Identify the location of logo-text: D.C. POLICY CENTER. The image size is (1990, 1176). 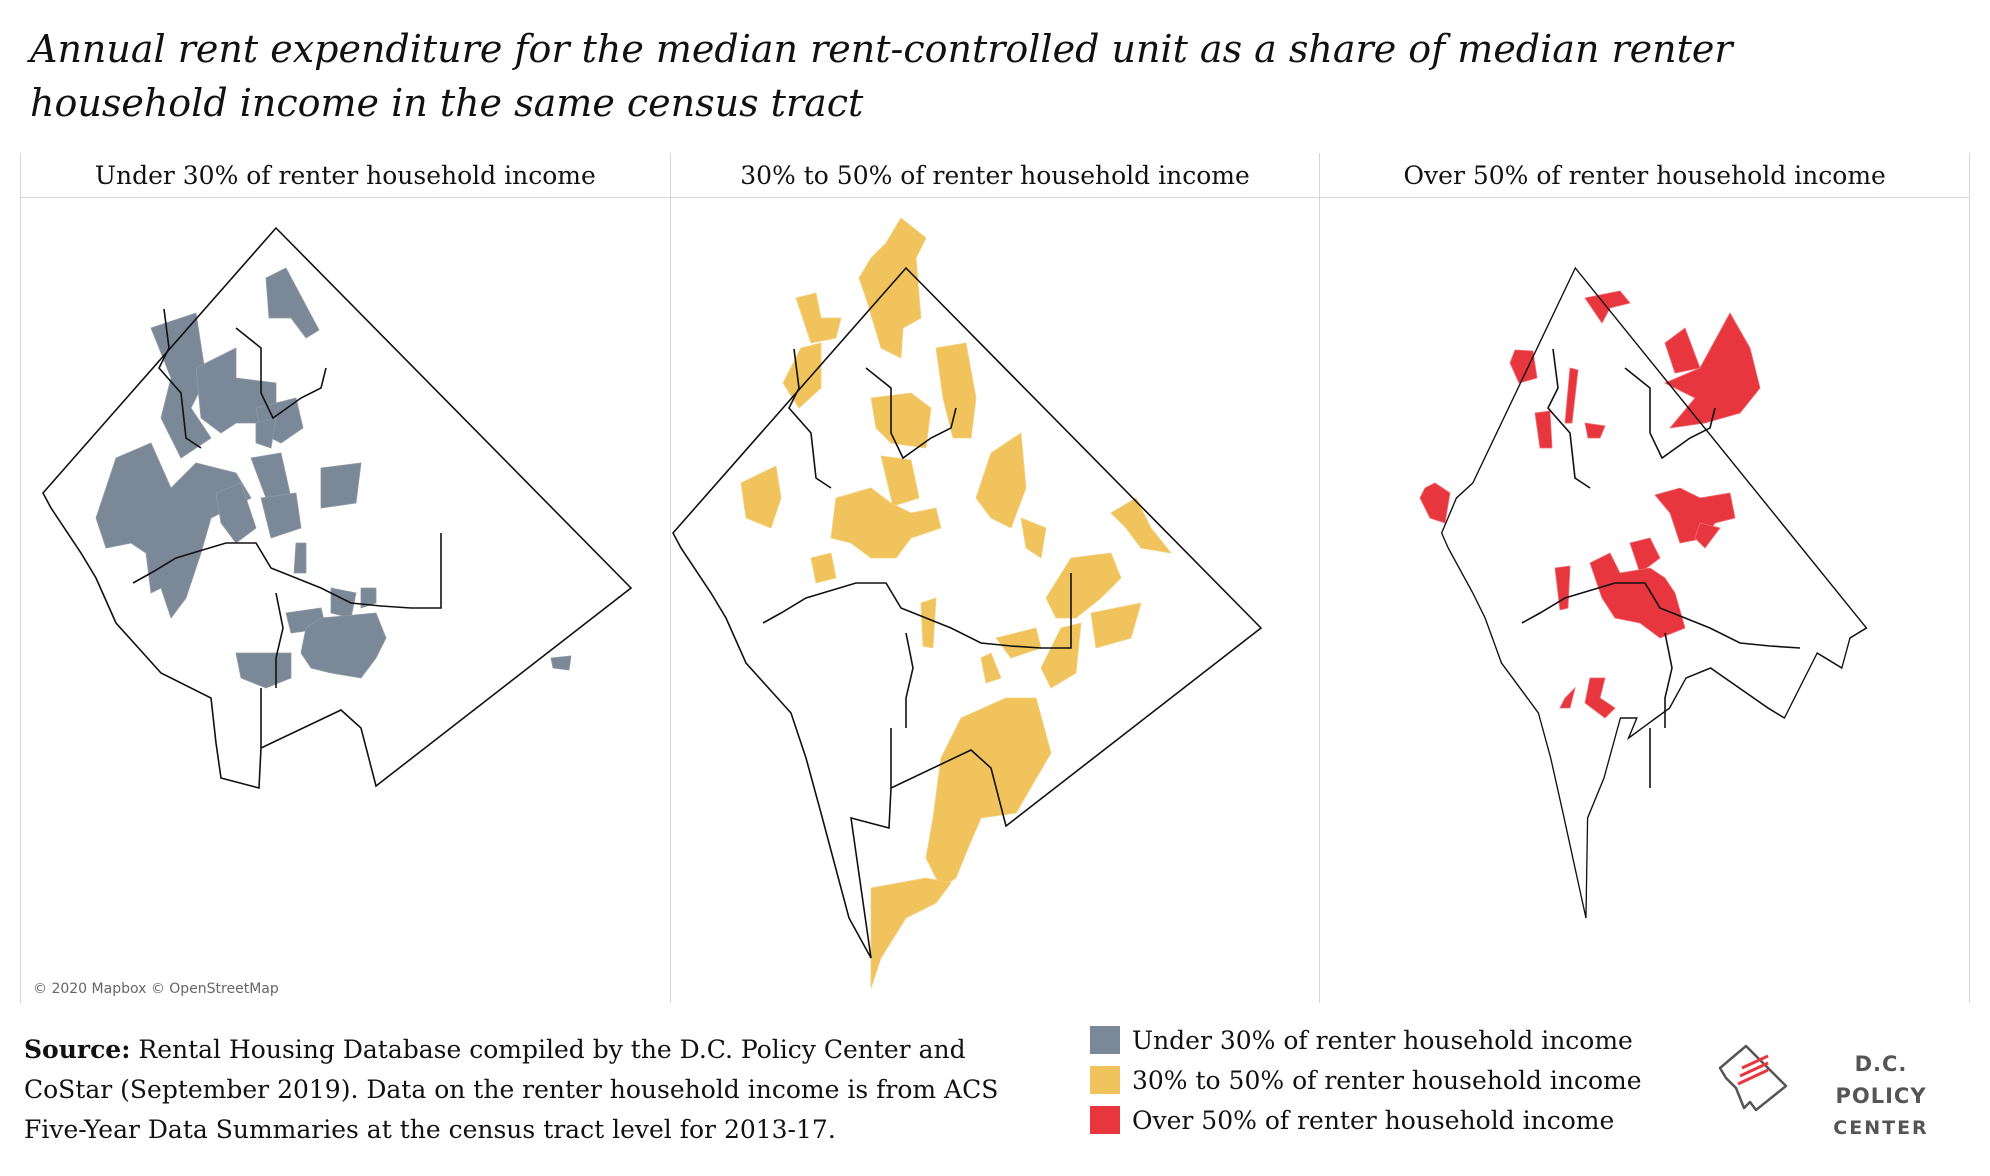
(1881, 1096).